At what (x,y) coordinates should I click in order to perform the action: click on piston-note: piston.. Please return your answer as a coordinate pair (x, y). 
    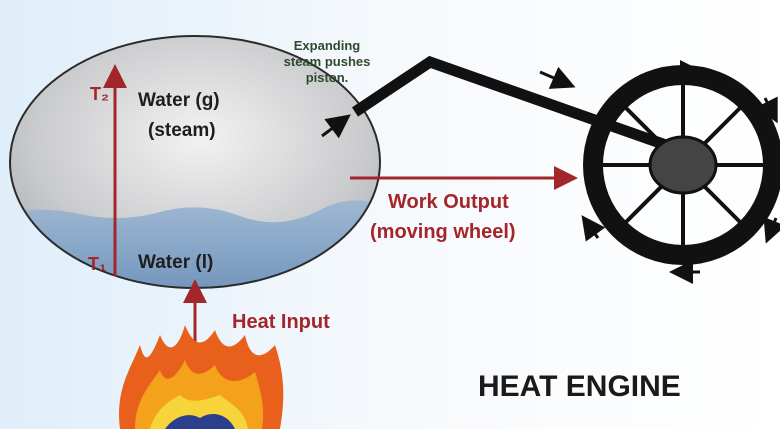
    Looking at the image, I should click on (327, 77).